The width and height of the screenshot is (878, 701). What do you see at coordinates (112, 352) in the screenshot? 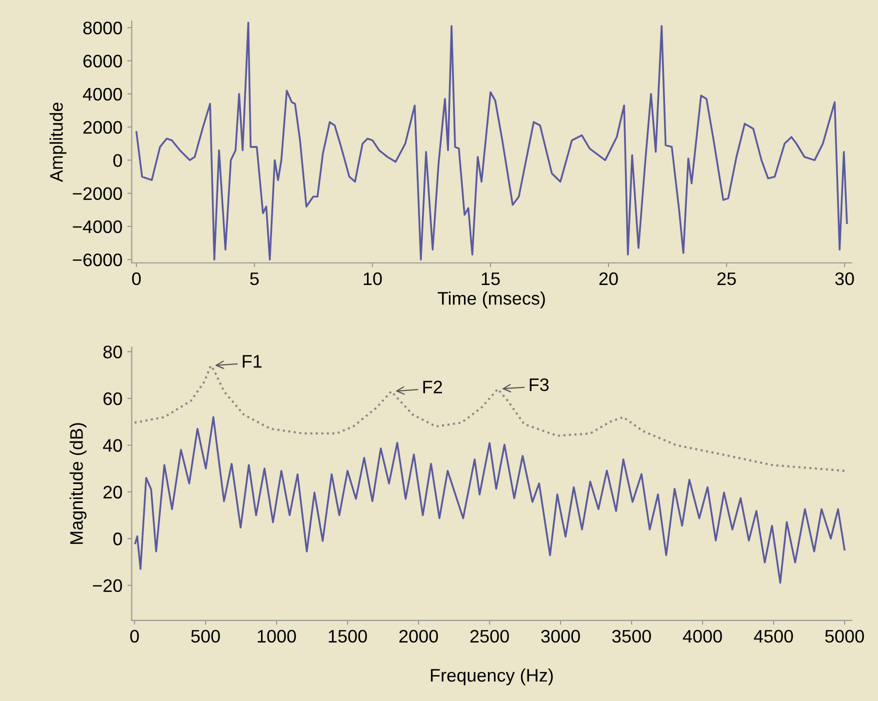
I see `y-tick-label: 80` at bounding box center [112, 352].